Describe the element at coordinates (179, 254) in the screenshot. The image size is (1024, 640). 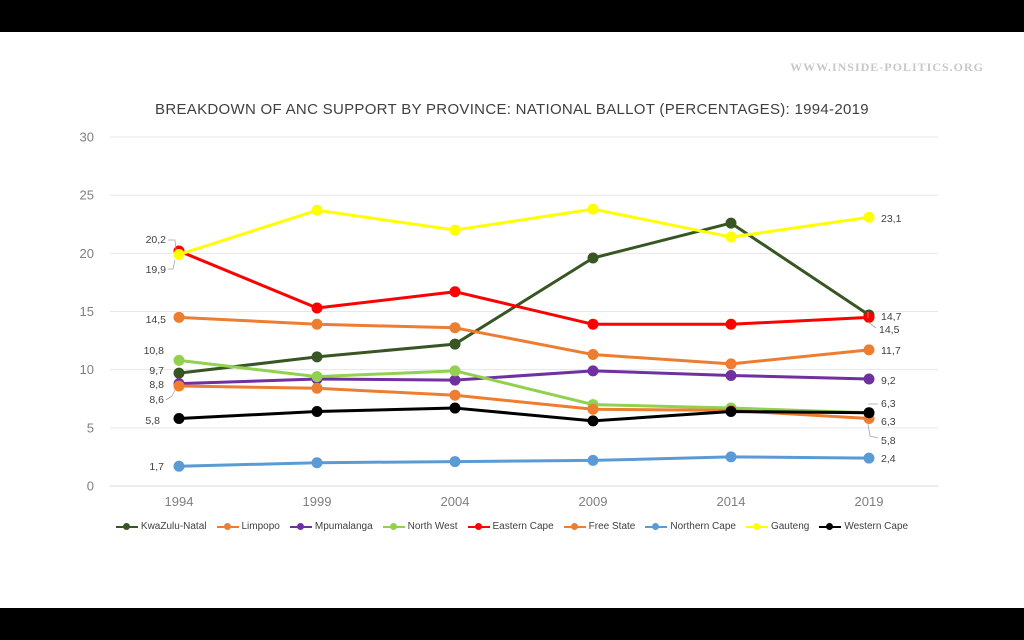
I see `point-gauteng-1994` at that location.